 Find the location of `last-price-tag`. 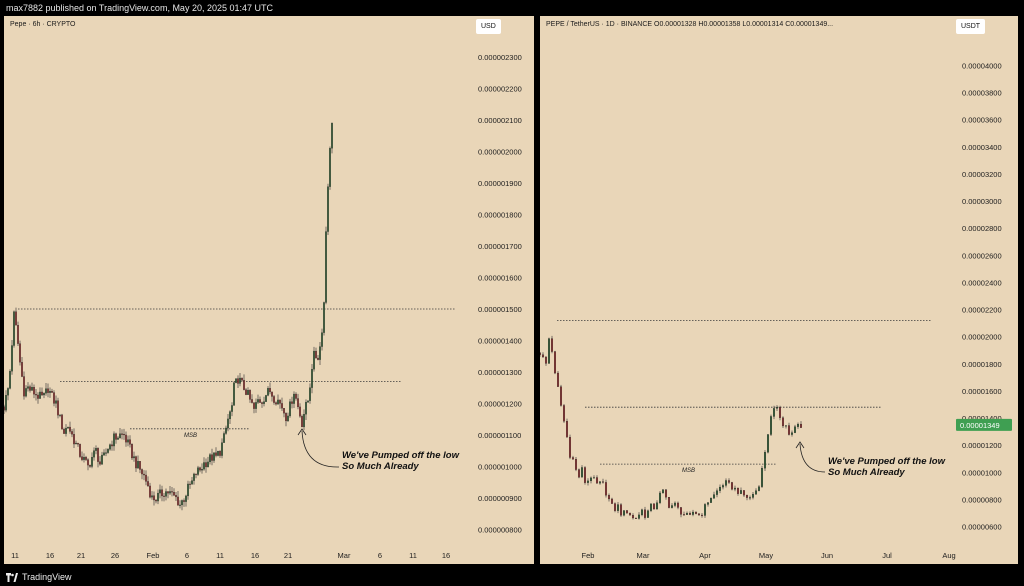

last-price-tag is located at coordinates (984, 424).